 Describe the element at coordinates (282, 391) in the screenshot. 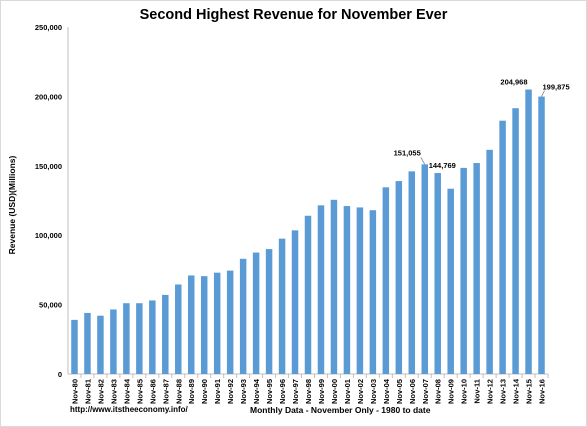

I see `x-tick-label: Nov-96` at that location.